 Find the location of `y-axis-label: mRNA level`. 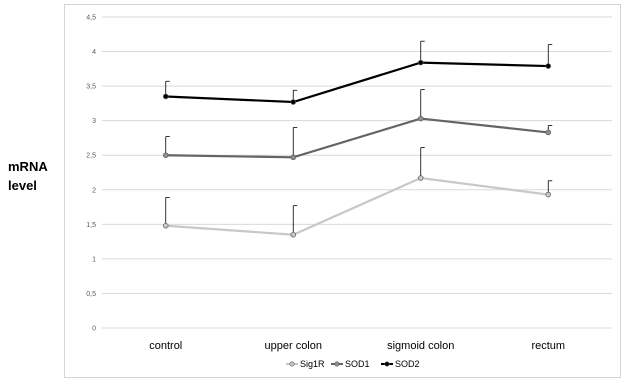

y-axis-label: mRNA level is located at coordinates (28, 176).